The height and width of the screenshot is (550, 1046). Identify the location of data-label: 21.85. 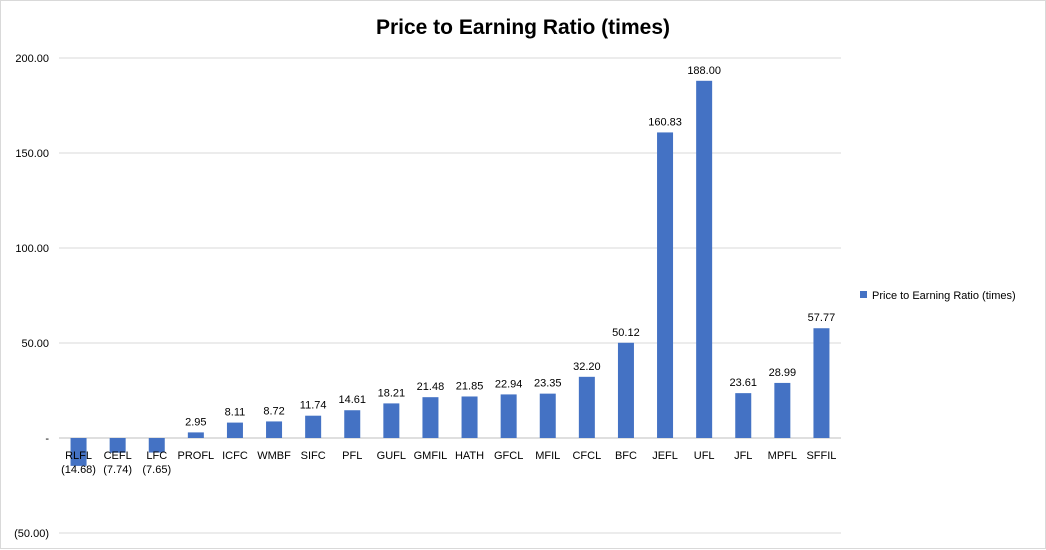
(470, 386).